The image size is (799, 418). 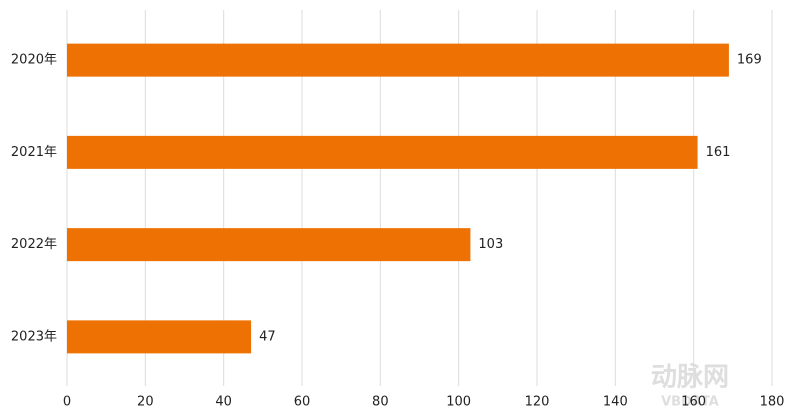 What do you see at coordinates (749, 60) in the screenshot?
I see `value-label: 169` at bounding box center [749, 60].